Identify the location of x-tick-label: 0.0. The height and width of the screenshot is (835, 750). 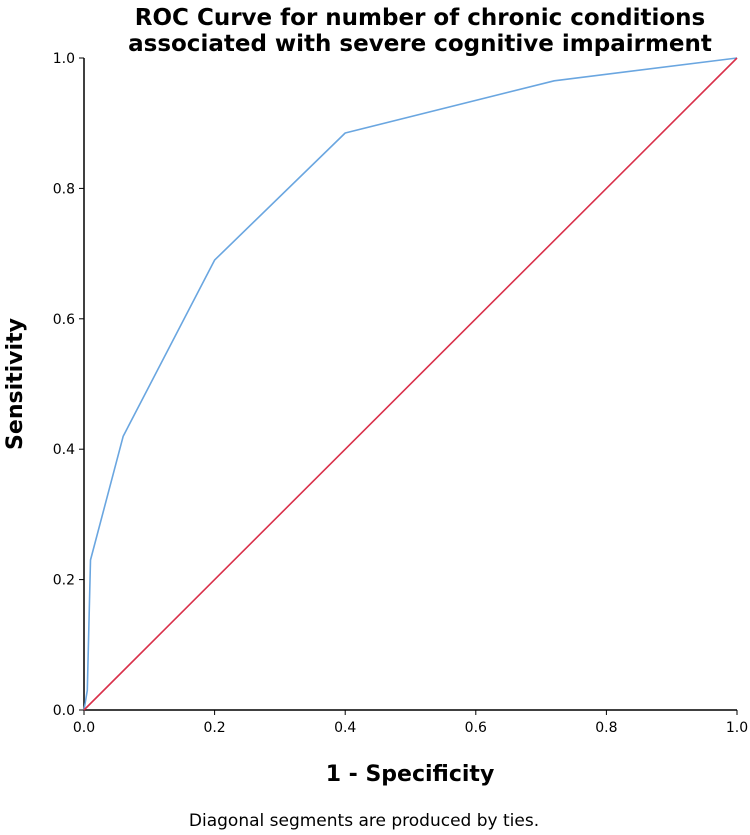
(84, 728).